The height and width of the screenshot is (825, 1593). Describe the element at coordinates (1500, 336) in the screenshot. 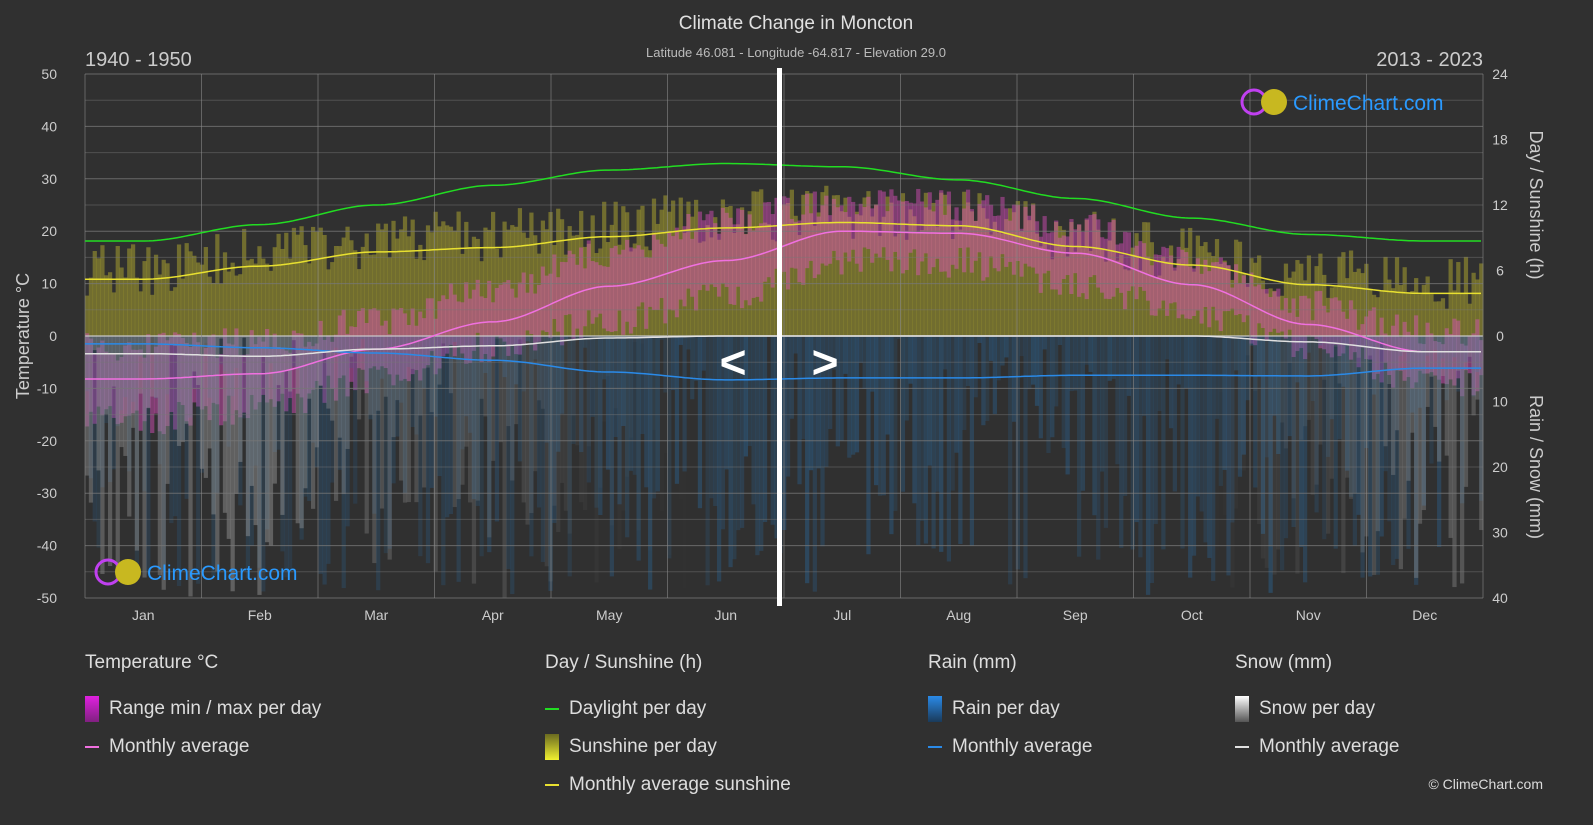

I see `y-right-tick: 0` at that location.